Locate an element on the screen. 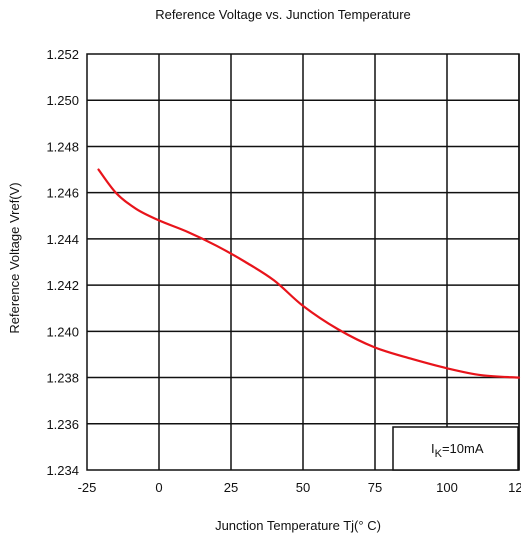 This screenshot has height=548, width=521. legend: IK=10mA is located at coordinates (455, 448).